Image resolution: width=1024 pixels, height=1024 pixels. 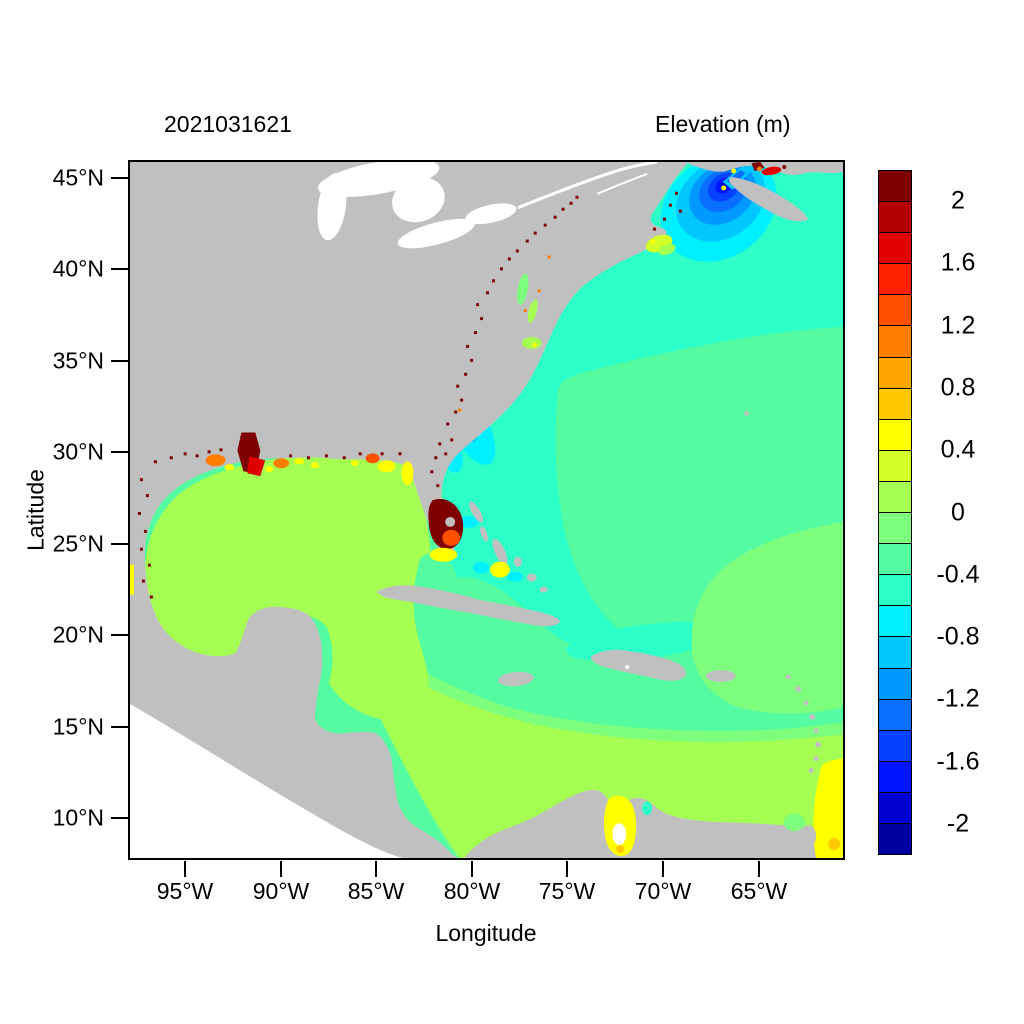 What do you see at coordinates (132, 579) in the screenshot?
I see `texas-edge-yellow` at bounding box center [132, 579].